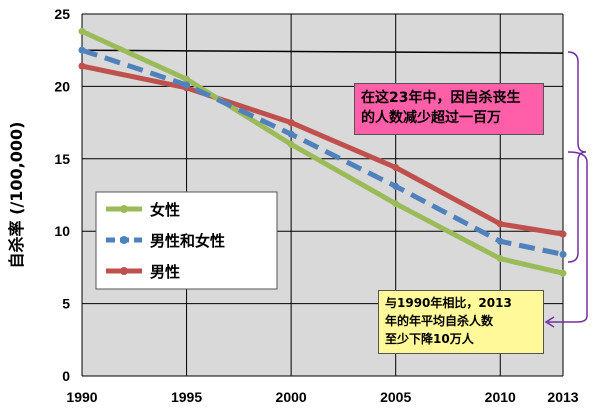 This screenshot has height=415, width=603. What do you see at coordinates (441, 98) in the screenshot?
I see `annotation-line: 在这23年中，因自杀丧生` at bounding box center [441, 98].